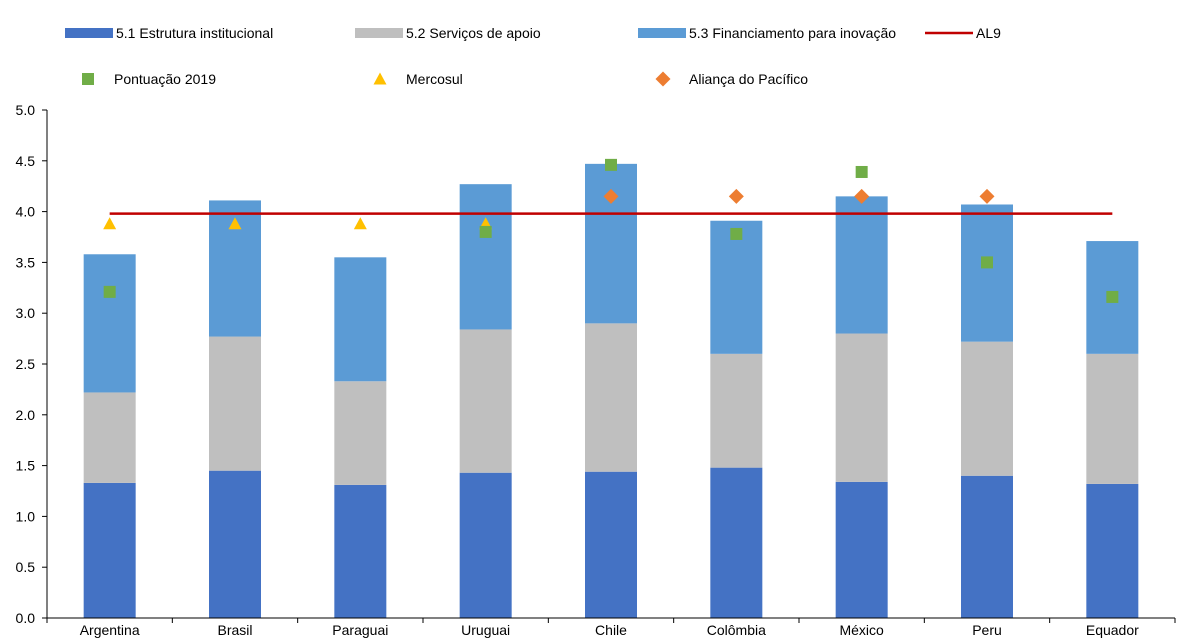 Image resolution: width=1182 pixels, height=638 pixels. Describe the element at coordinates (26, 110) in the screenshot. I see `y-tick-label: 5.0` at that location.